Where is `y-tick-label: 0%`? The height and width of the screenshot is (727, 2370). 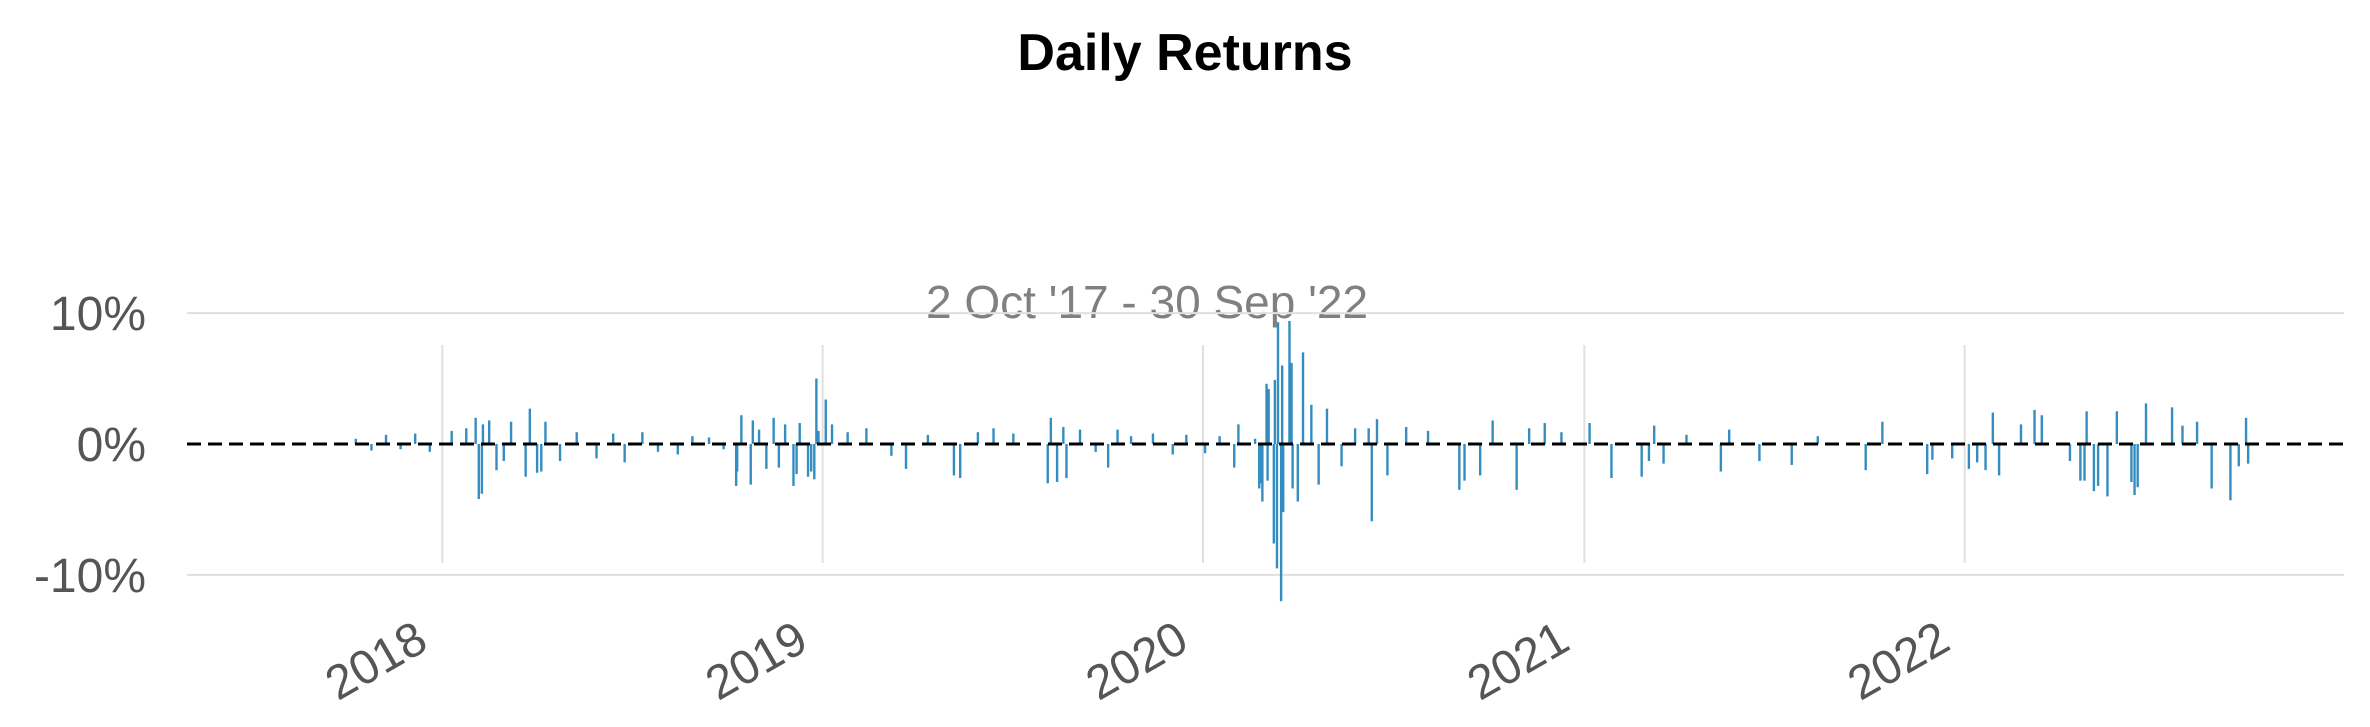 y-tick-label: 0% is located at coordinates (111, 445).